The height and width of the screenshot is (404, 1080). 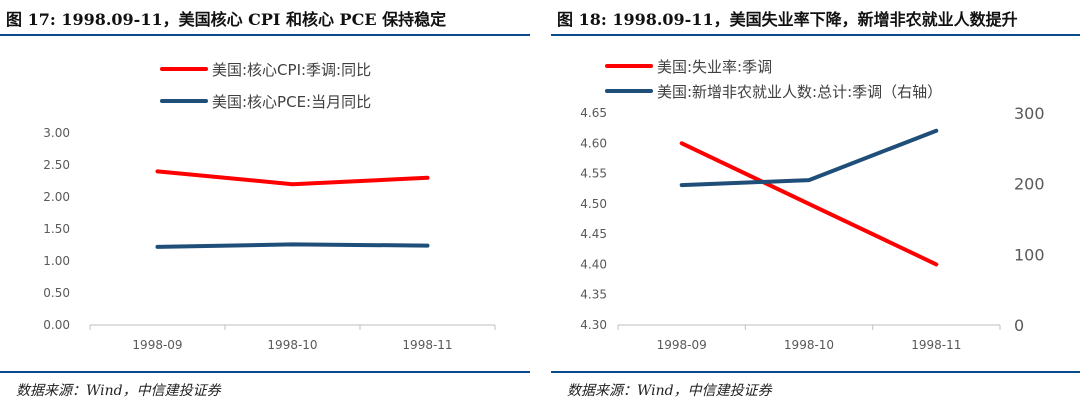 I want to click on y2-tick-label: 100, so click(x=1029, y=254).